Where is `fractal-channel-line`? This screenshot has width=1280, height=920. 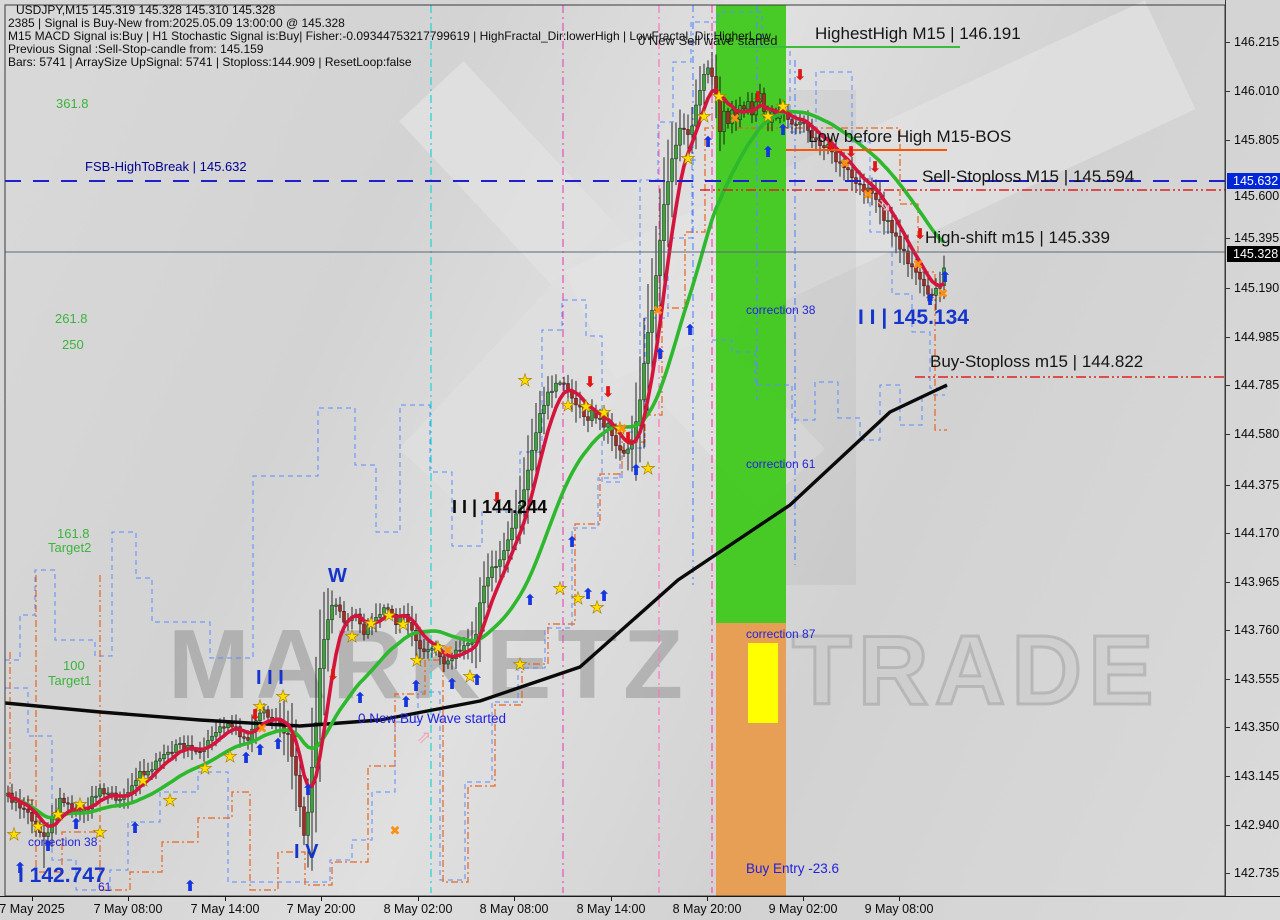
fractal-channel-line is located at coordinates (828, 390).